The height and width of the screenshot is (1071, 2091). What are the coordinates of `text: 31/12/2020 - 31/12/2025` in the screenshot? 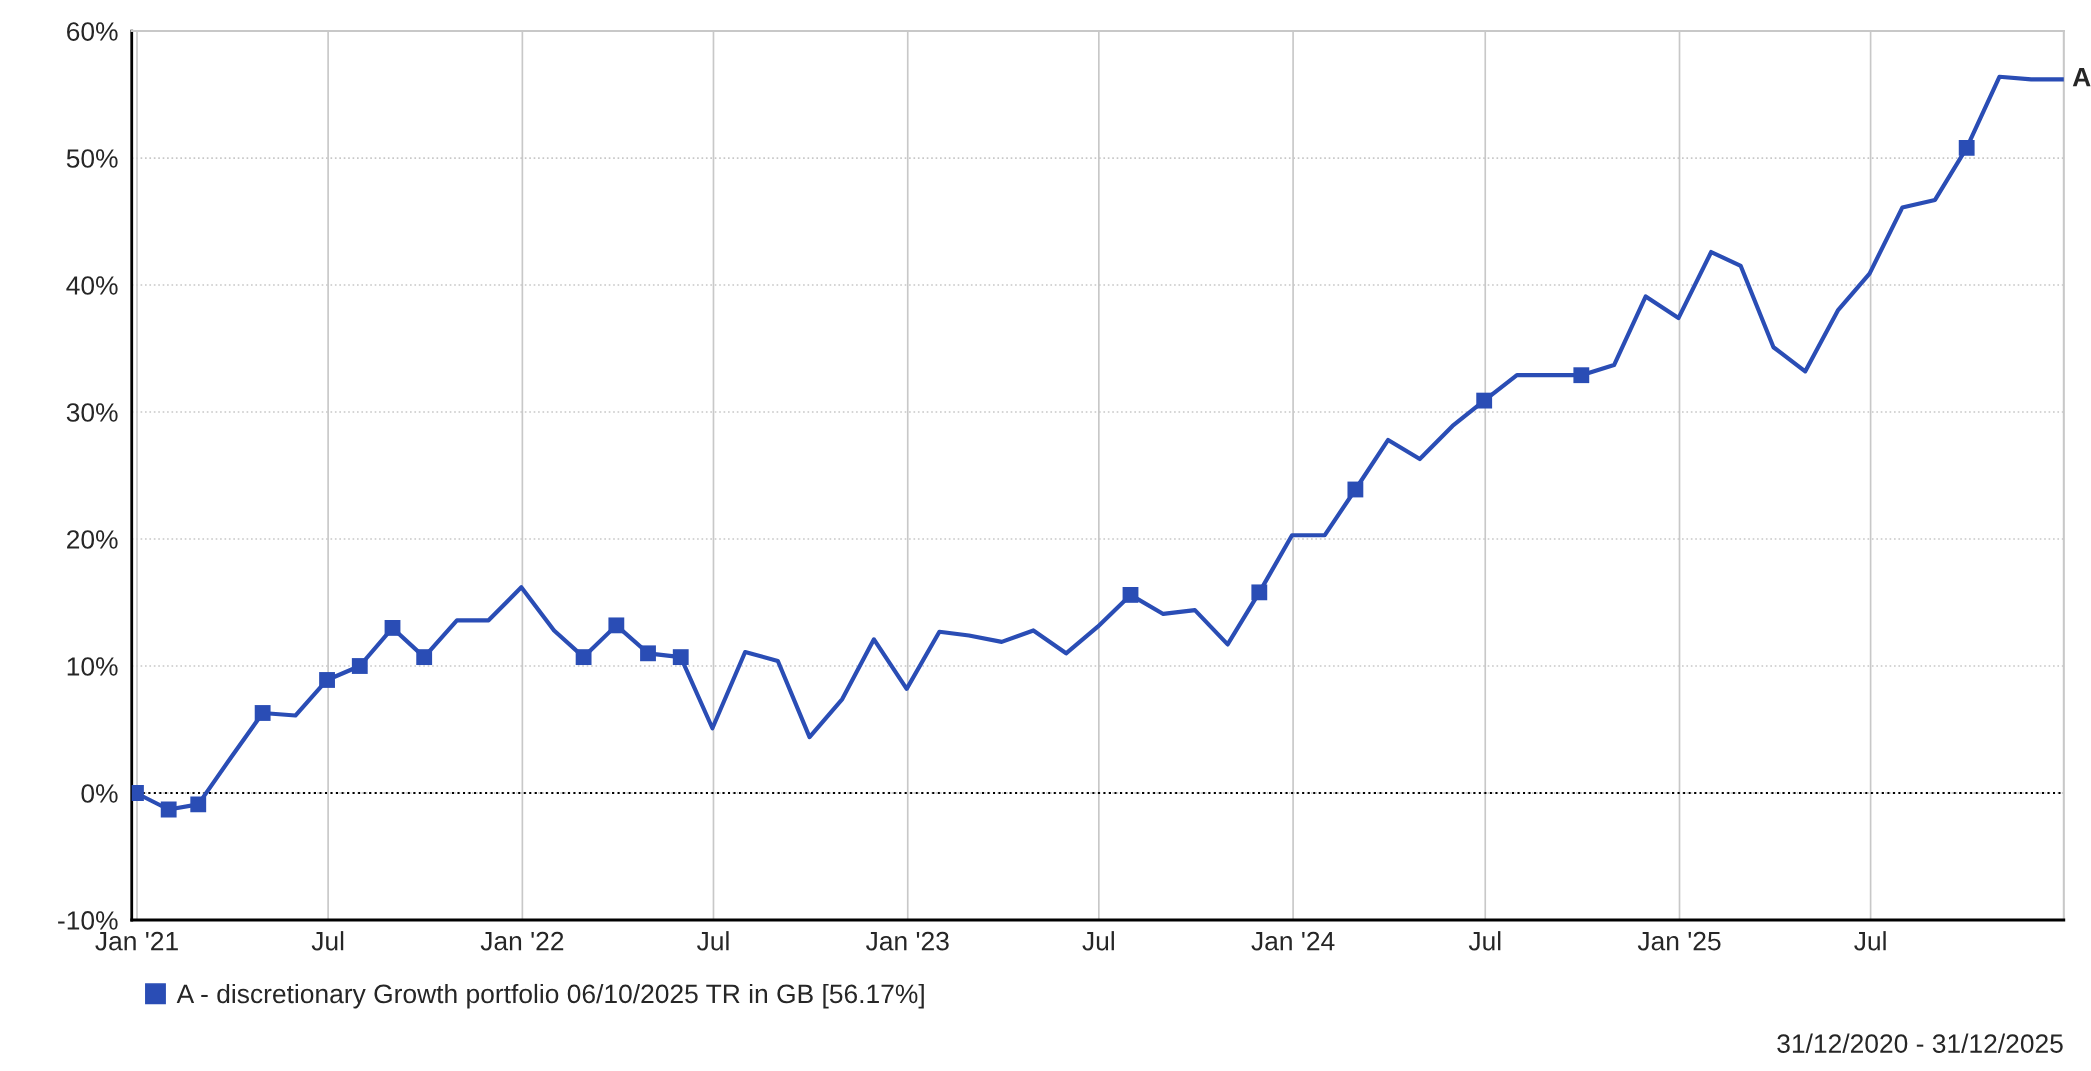 It's located at (1920, 1043).